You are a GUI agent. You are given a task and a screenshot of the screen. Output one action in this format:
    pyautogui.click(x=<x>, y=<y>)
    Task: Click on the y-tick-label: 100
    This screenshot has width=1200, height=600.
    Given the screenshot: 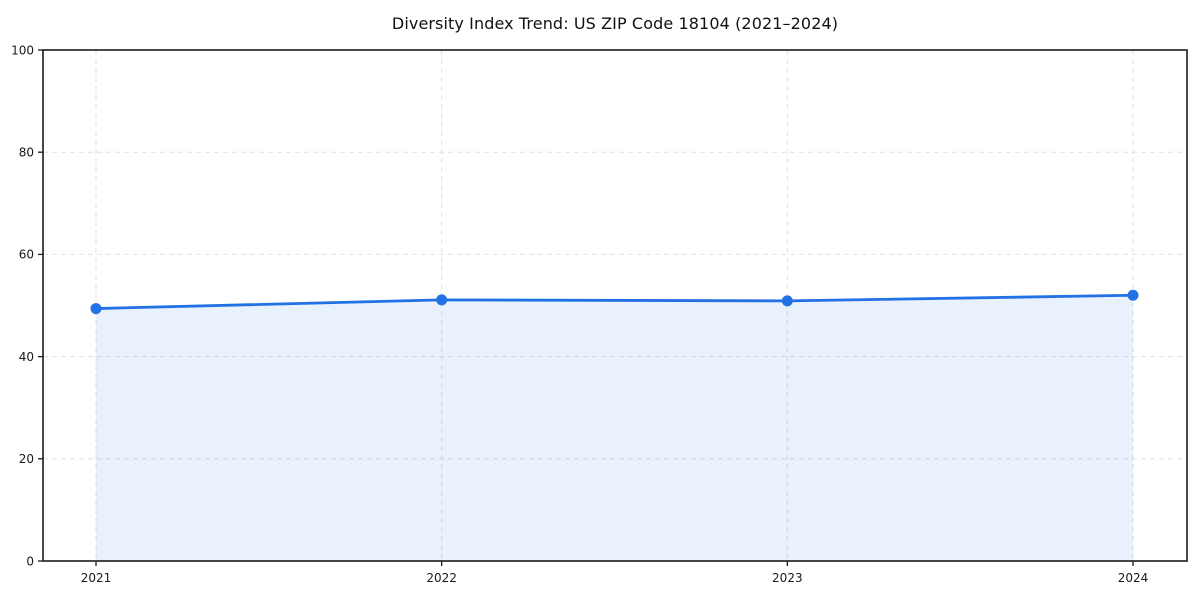 What is the action you would take?
    pyautogui.click(x=22, y=50)
    